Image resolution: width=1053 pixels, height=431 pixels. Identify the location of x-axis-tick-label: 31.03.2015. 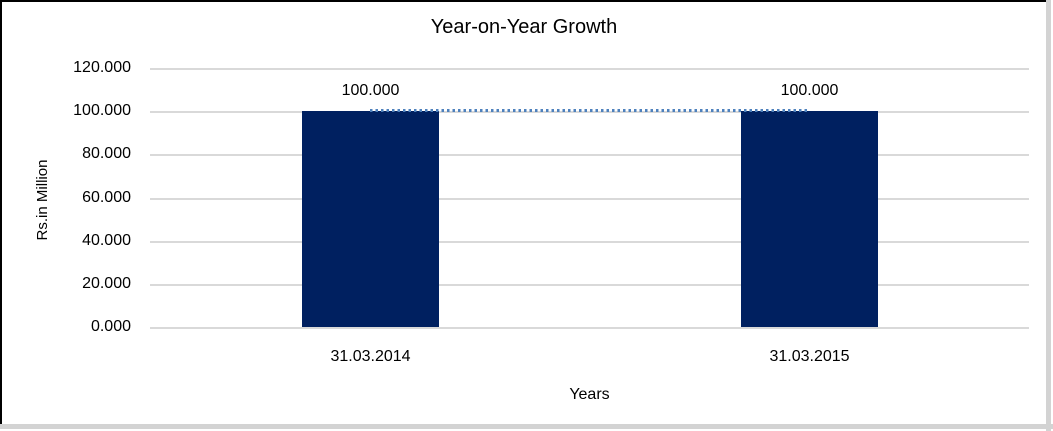
(809, 356).